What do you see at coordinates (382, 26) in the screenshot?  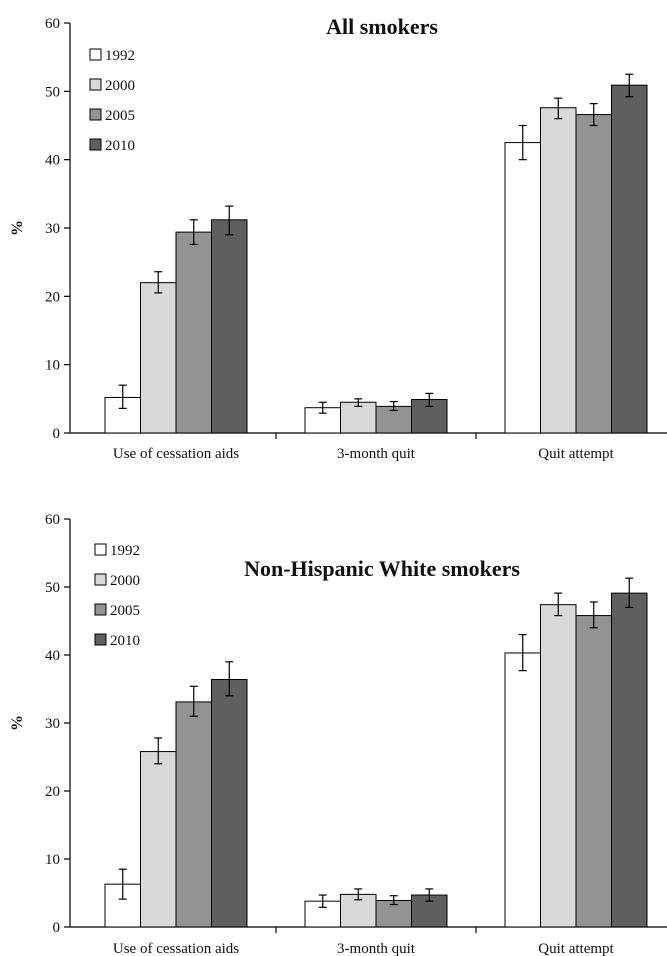 I see `chart-title: All smokers` at bounding box center [382, 26].